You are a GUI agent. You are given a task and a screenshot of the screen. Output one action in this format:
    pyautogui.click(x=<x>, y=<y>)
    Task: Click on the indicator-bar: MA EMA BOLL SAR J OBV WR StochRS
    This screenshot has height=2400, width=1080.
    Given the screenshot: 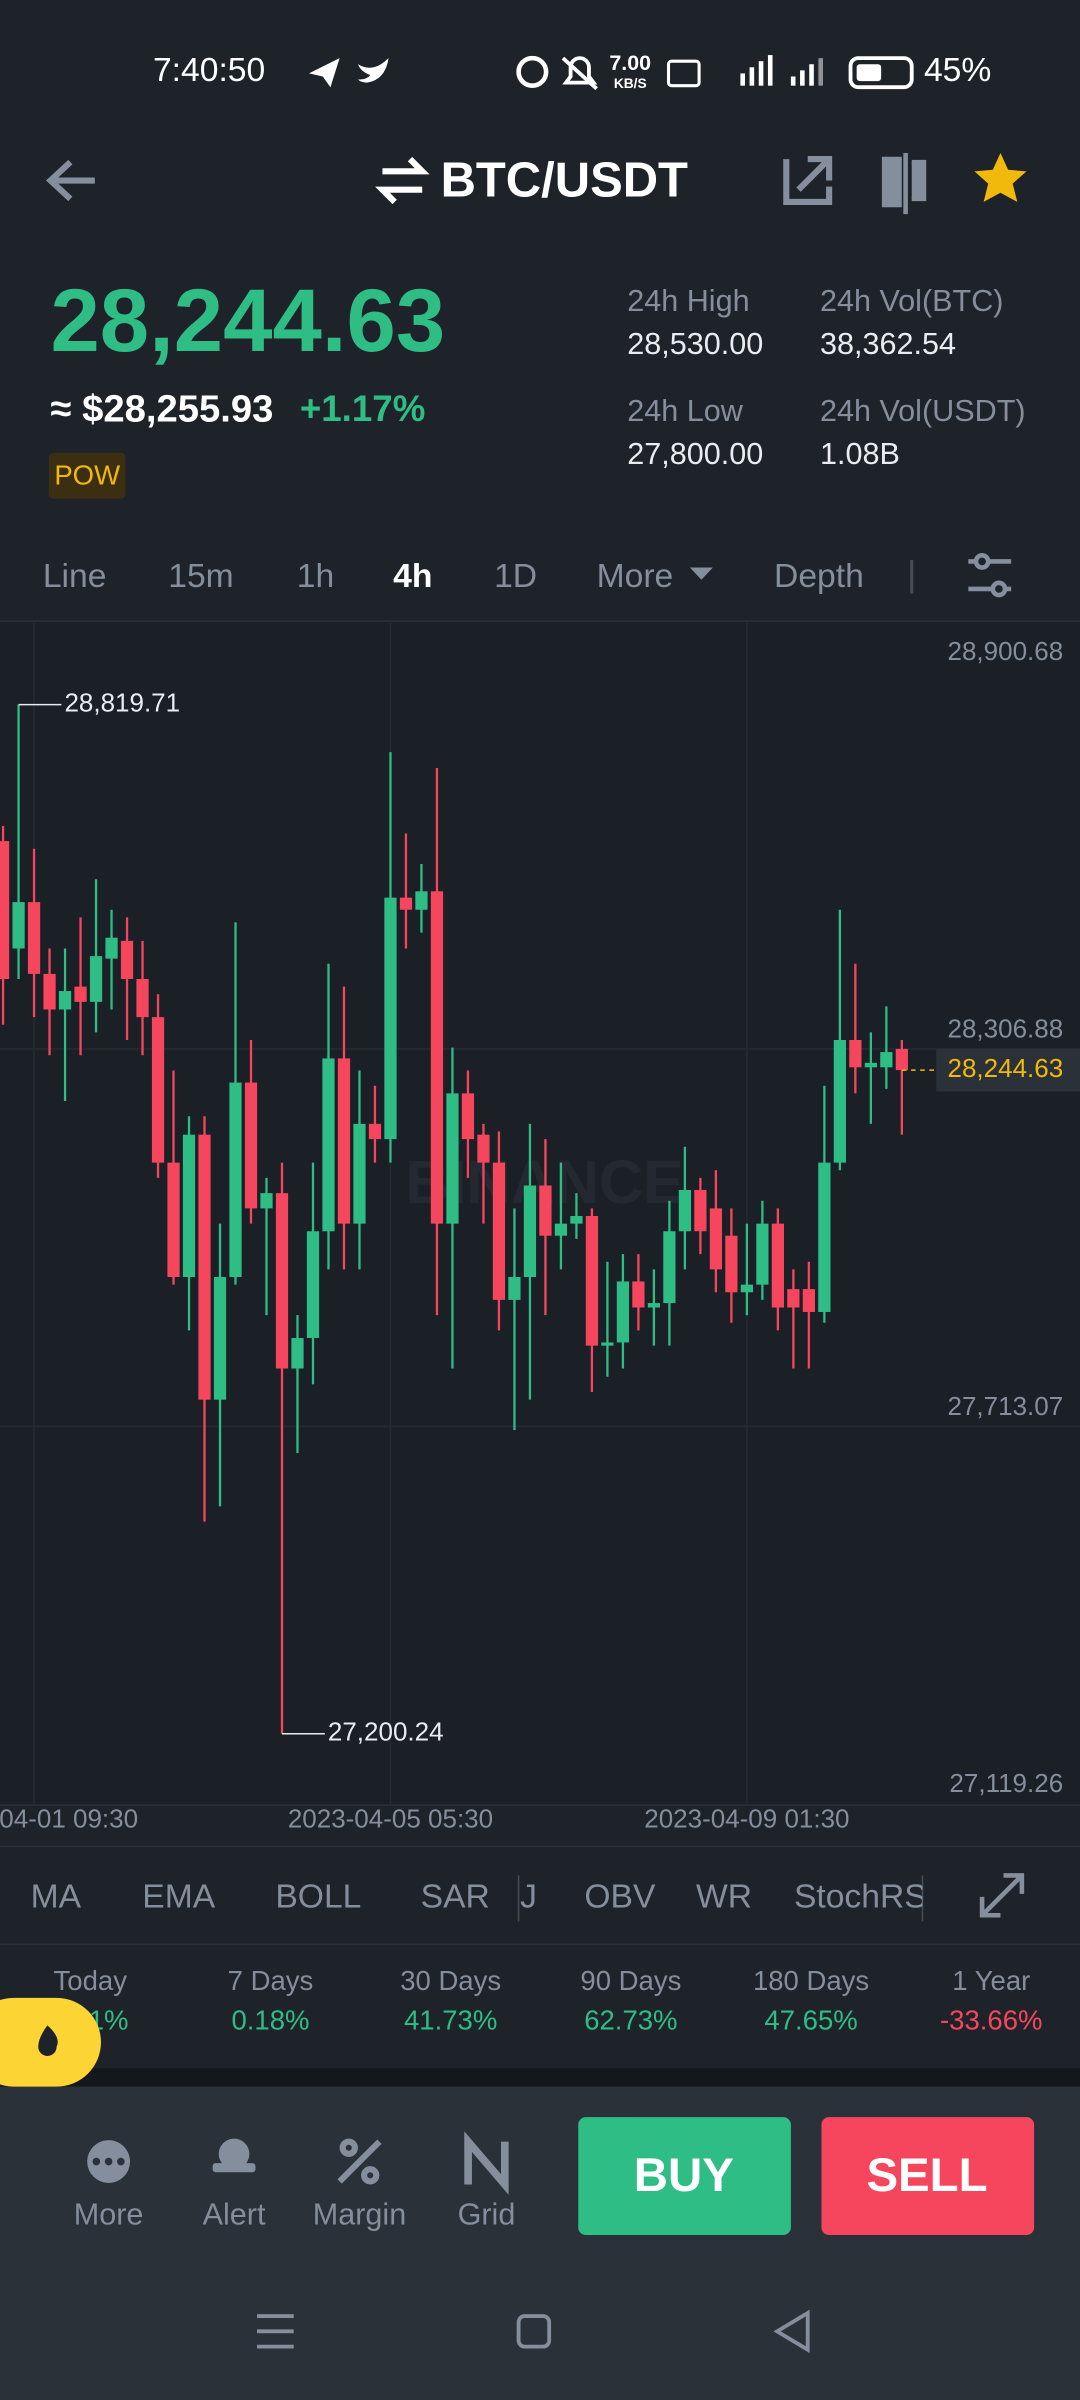 What is the action you would take?
    pyautogui.click(x=479, y=1896)
    